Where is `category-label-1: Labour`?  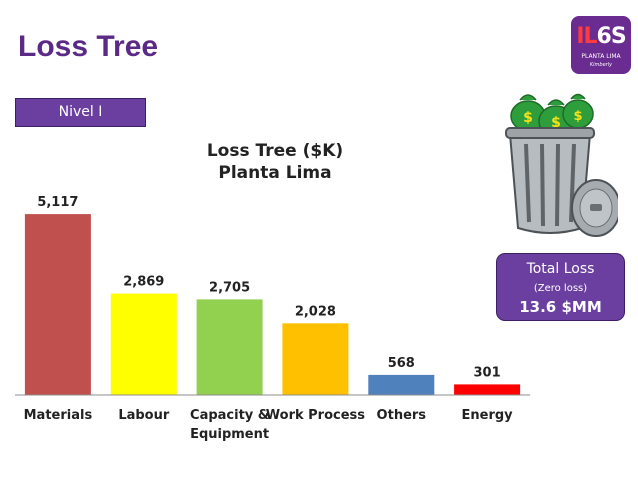
category-label-1: Labour is located at coordinates (144, 415).